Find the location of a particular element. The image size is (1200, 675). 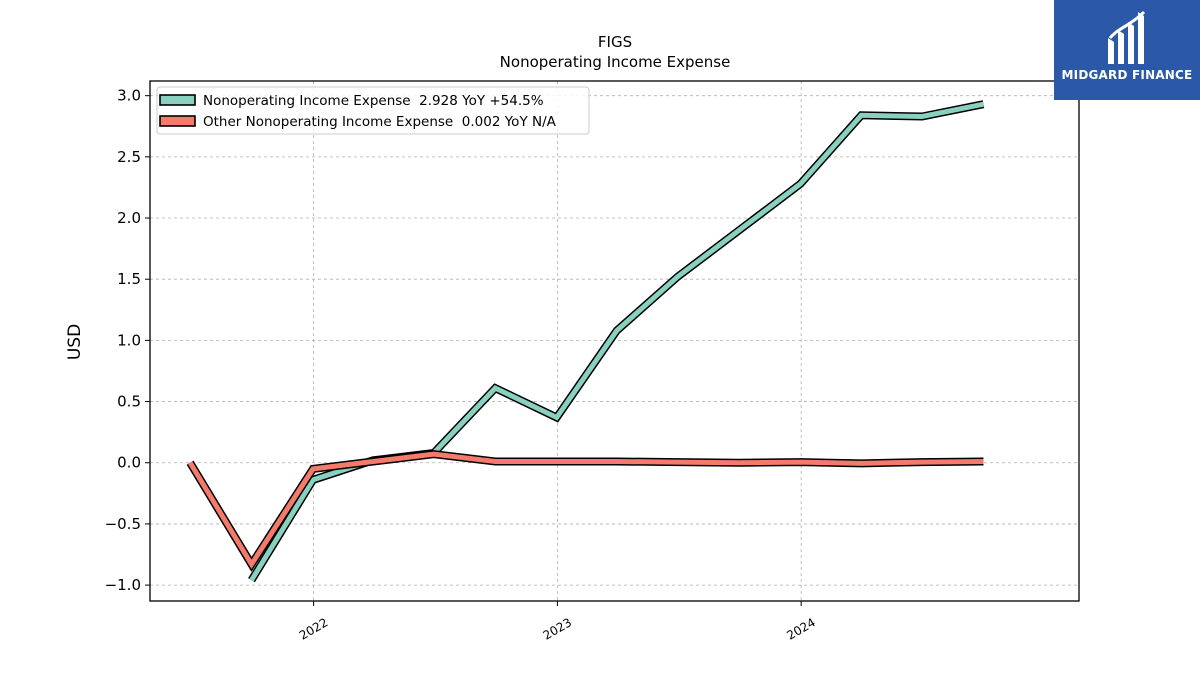

legend-box is located at coordinates (373, 110).